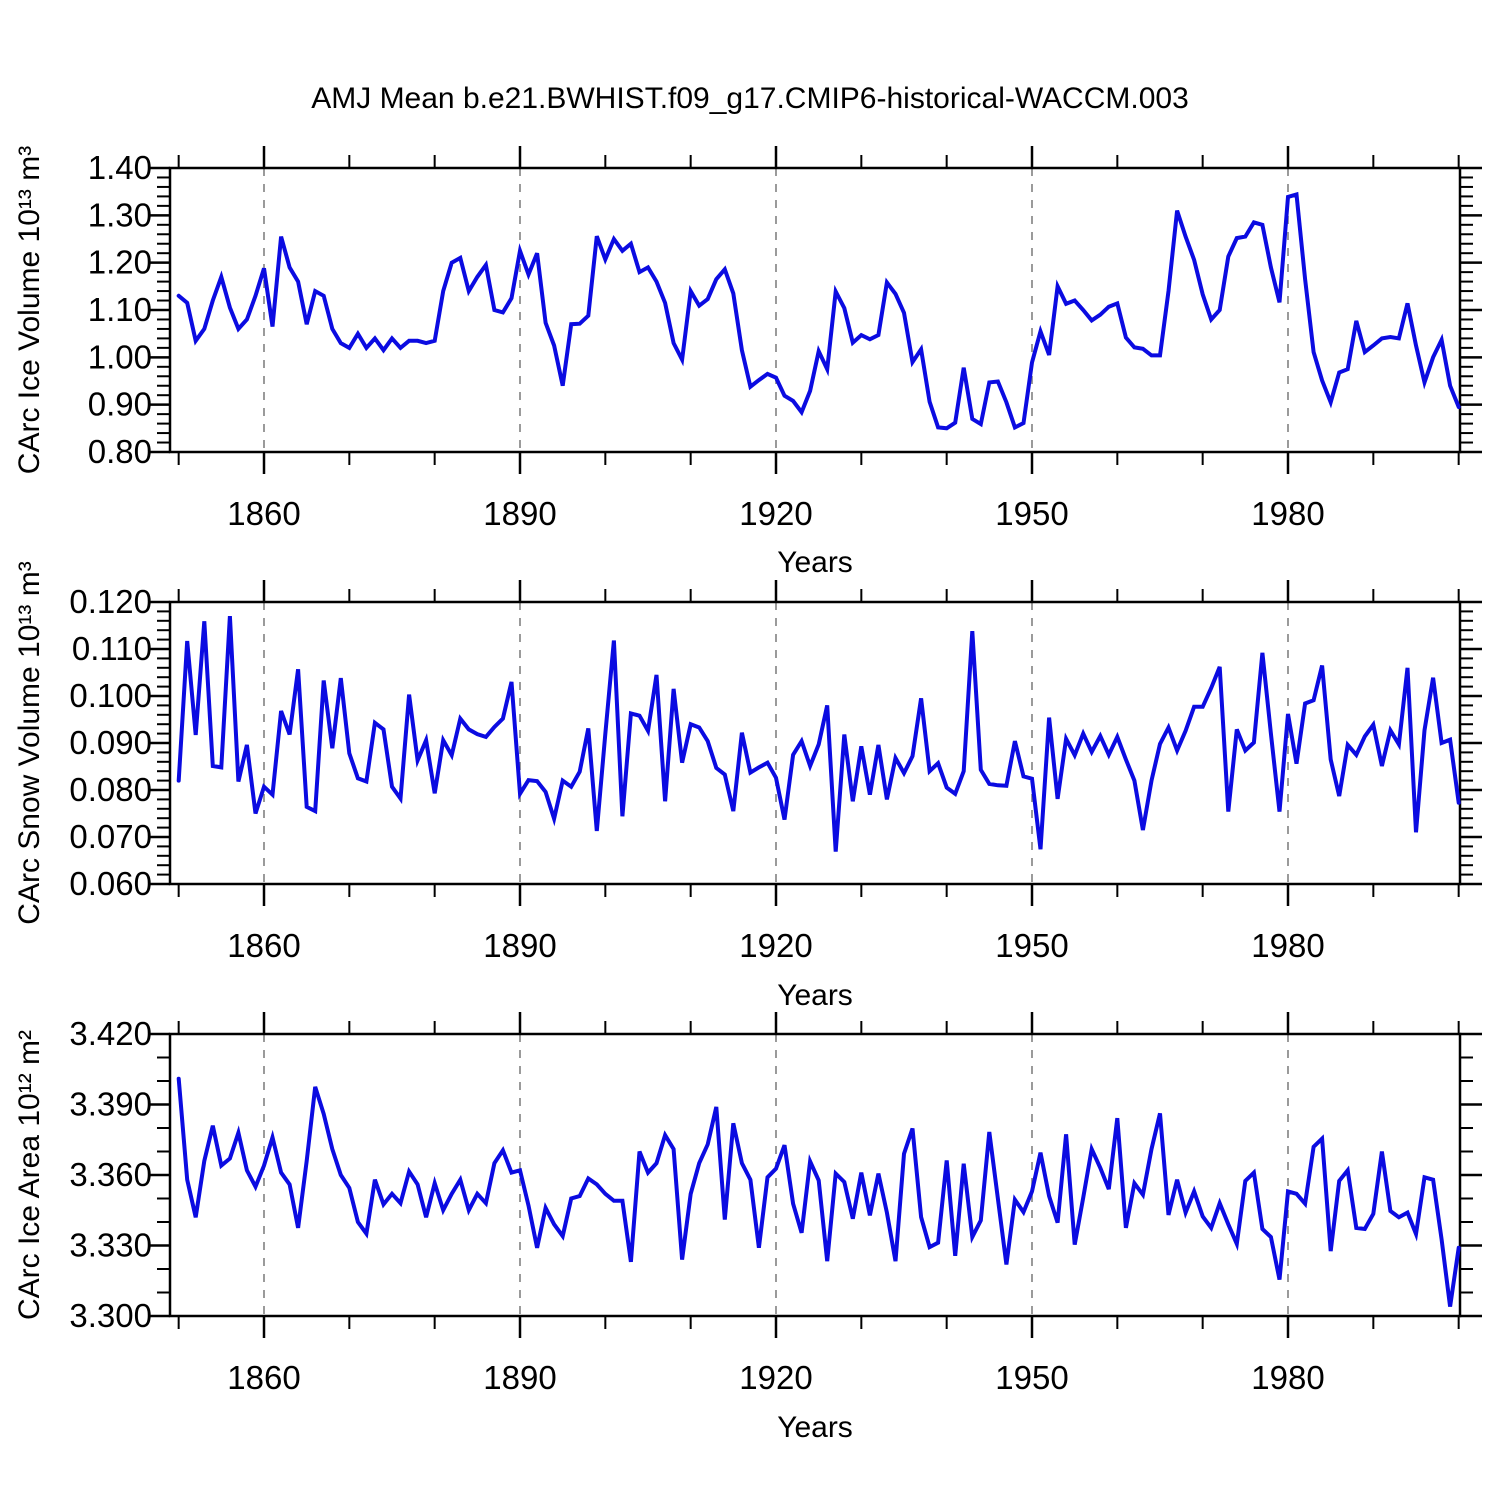  What do you see at coordinates (110, 1245) in the screenshot?
I see `y-tick-label: 3.330` at bounding box center [110, 1245].